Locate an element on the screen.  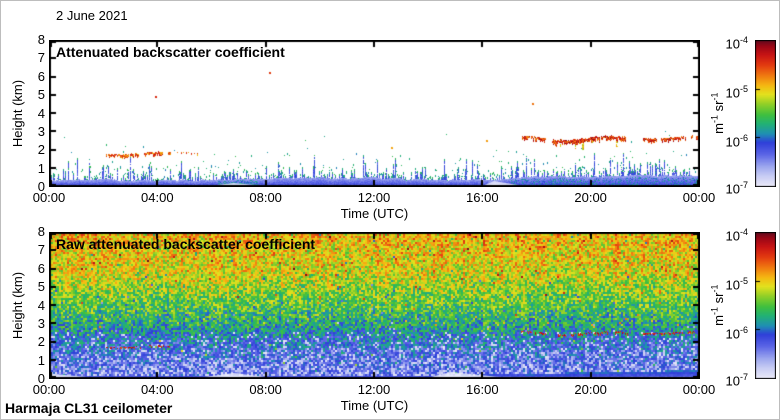
instrument-label: Harmaja CL31 ceilometer is located at coordinates (89, 408).